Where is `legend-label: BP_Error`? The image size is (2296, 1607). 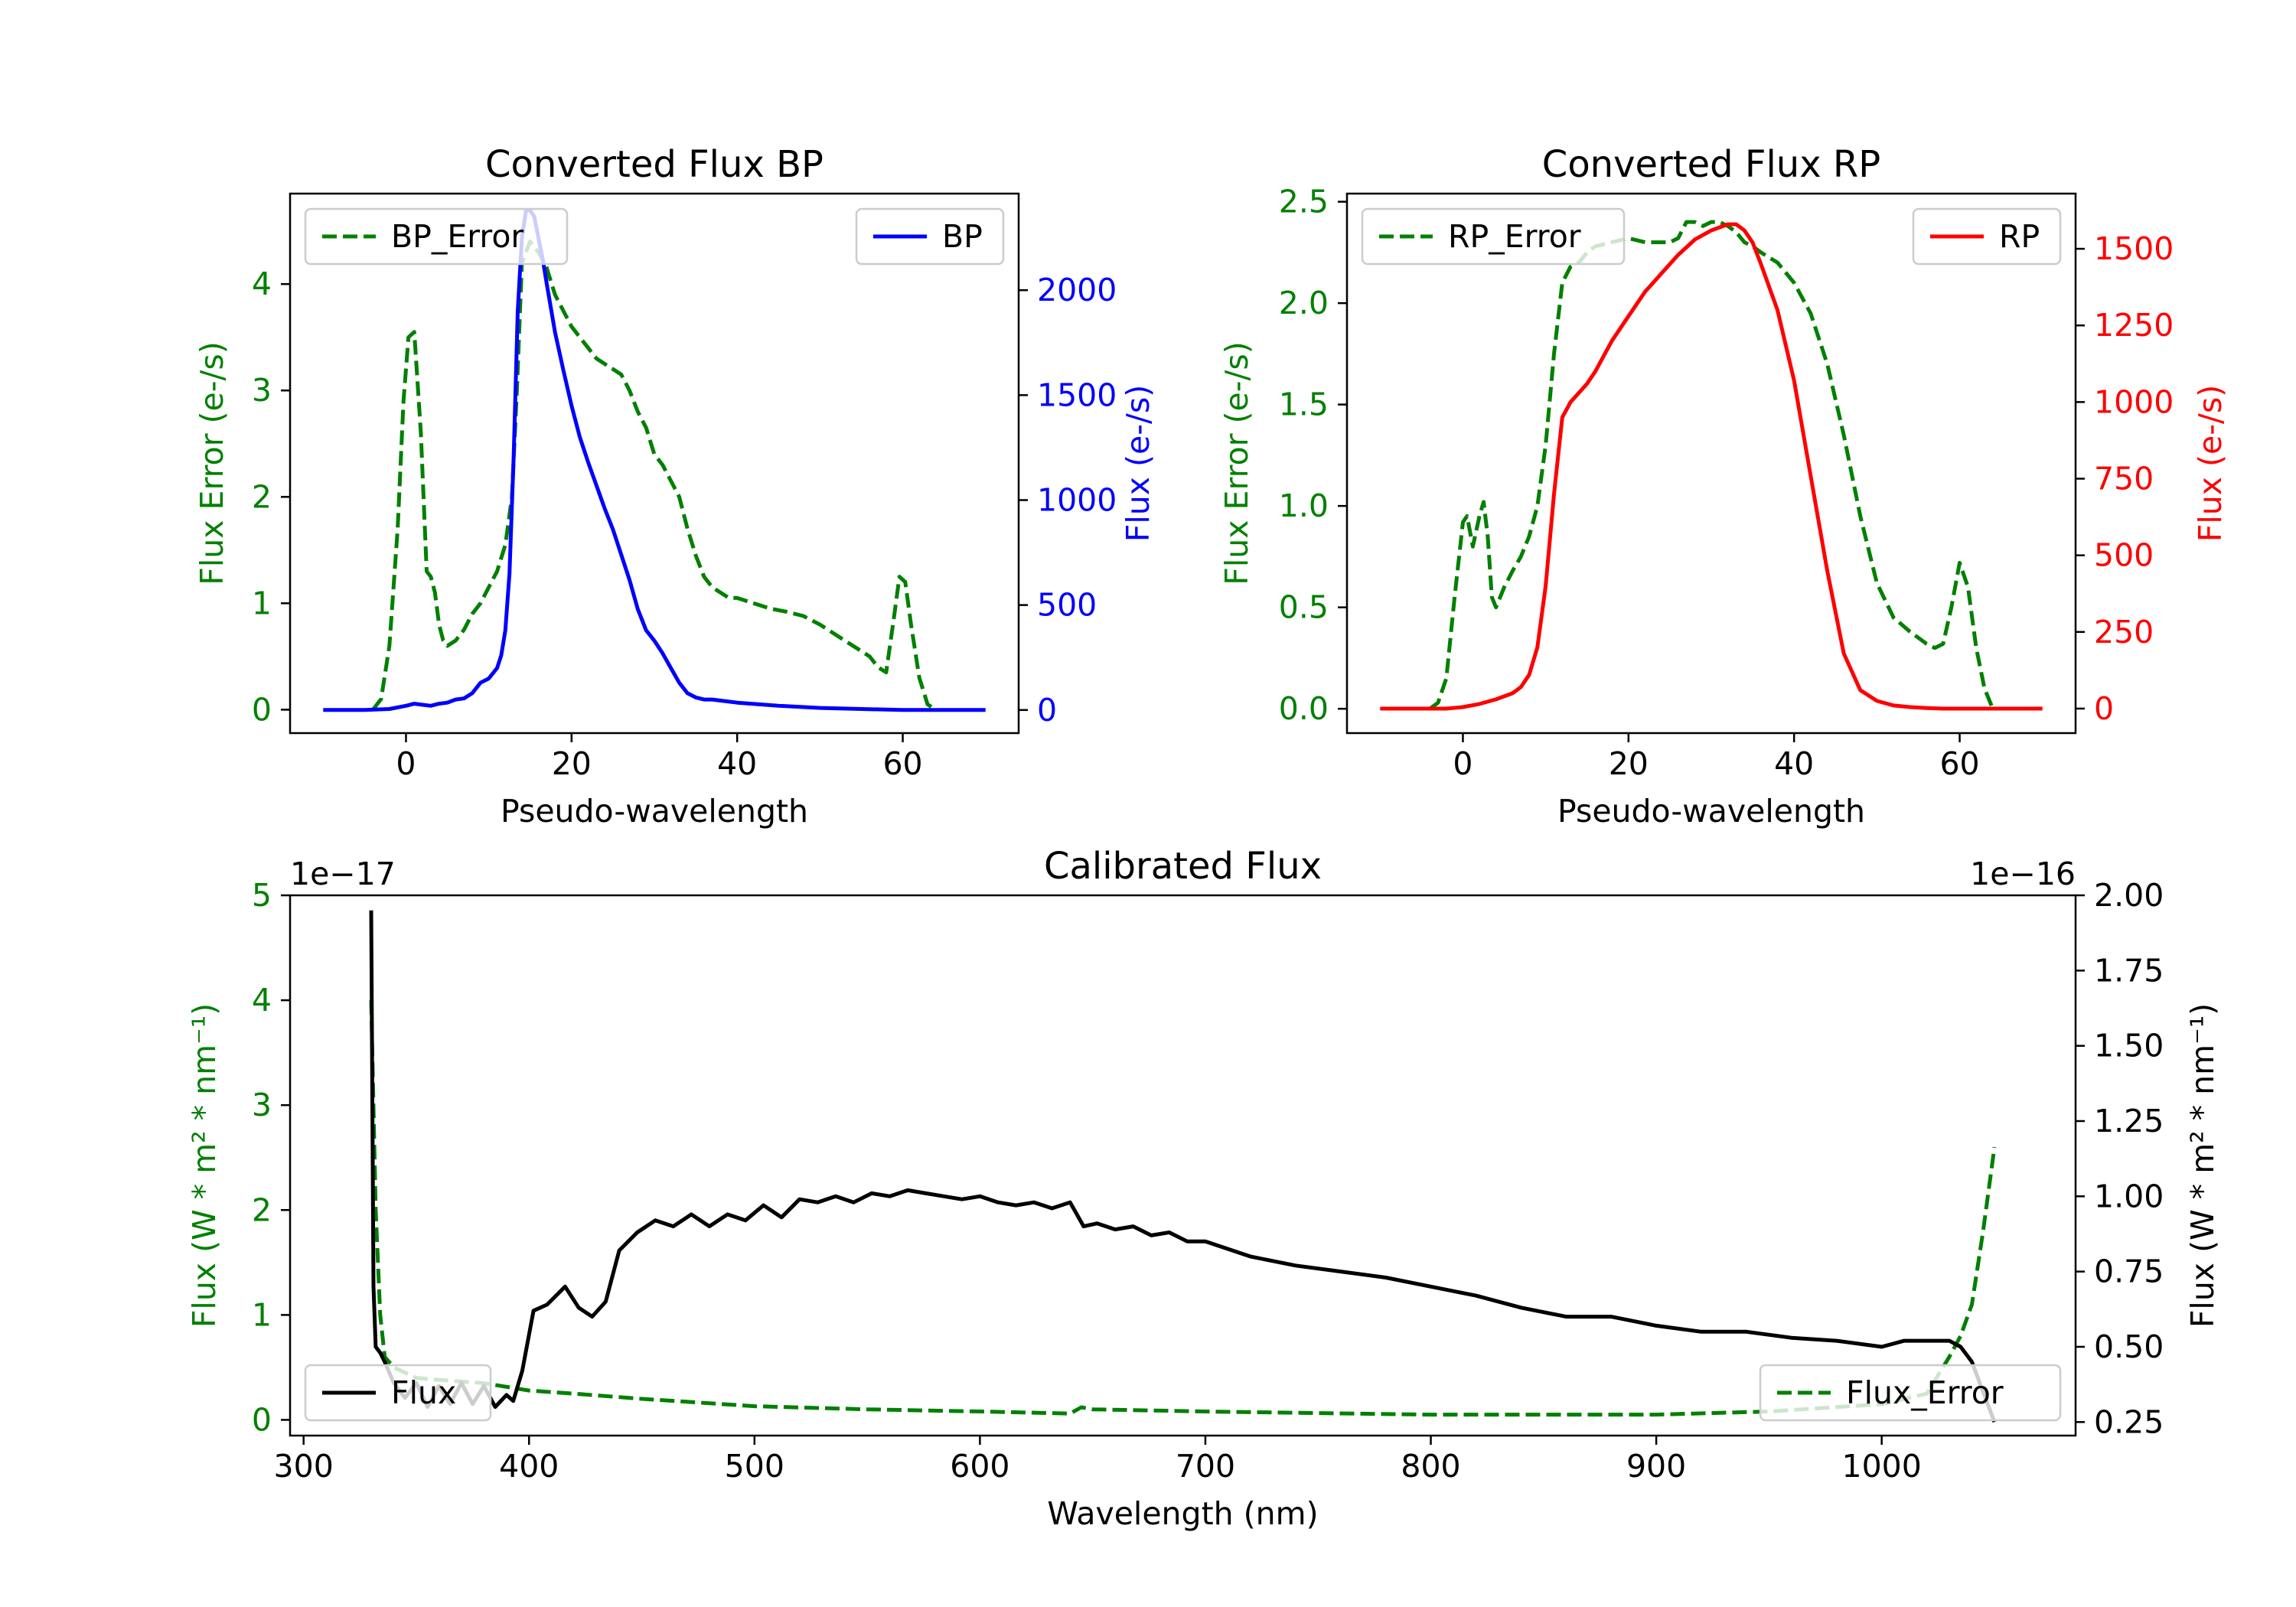
legend-label: BP_Error is located at coordinates (457, 237).